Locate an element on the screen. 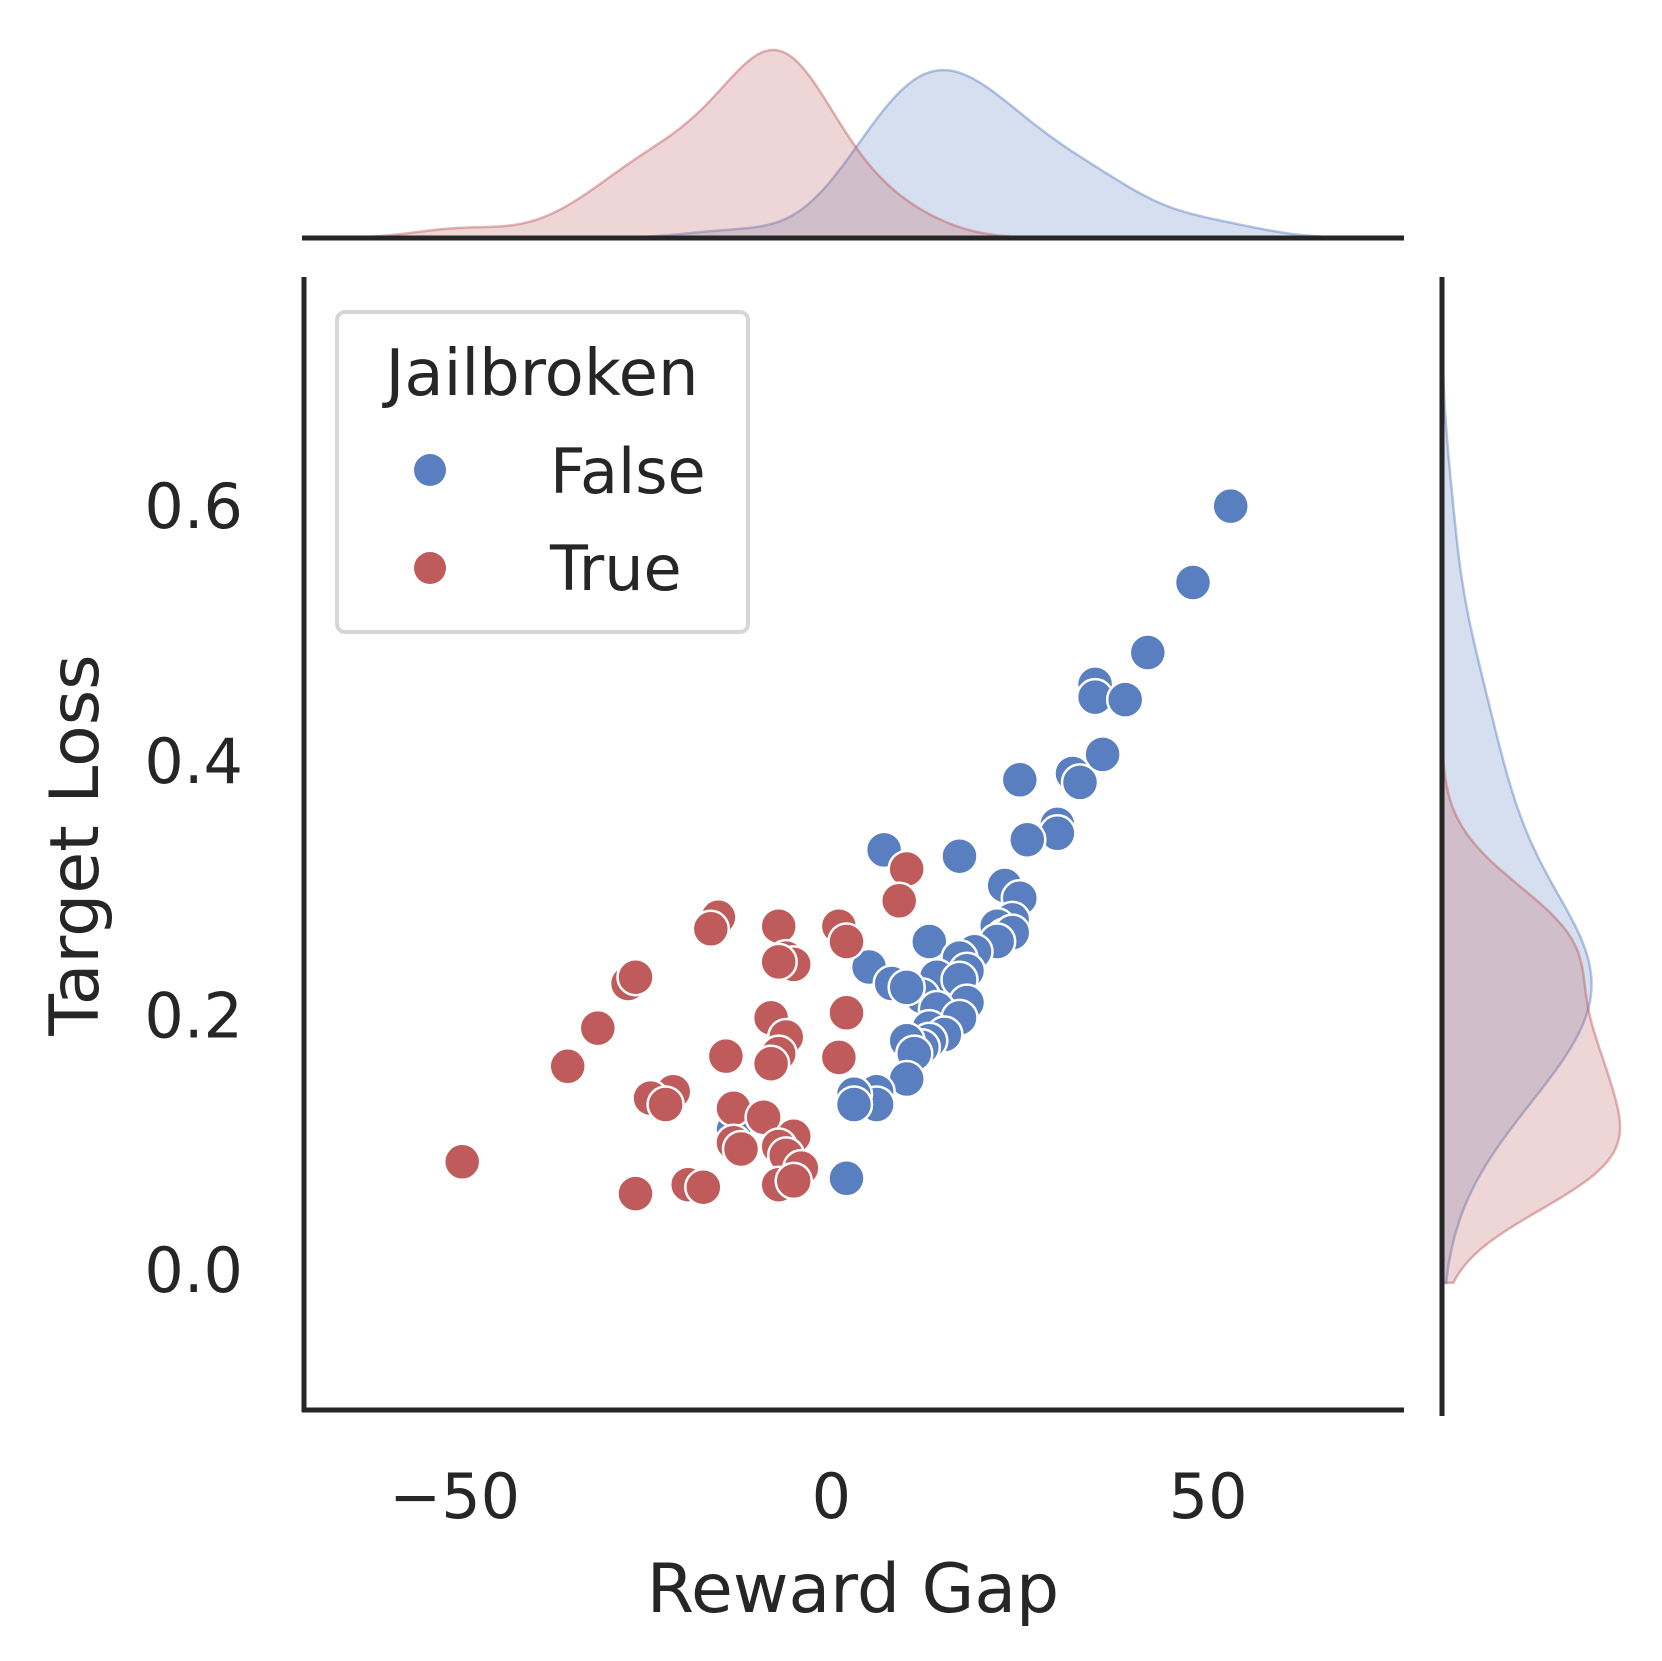 This screenshot has height=1661, width=1662. x-tick-labels: −50 0 50 is located at coordinates (818, 1496).